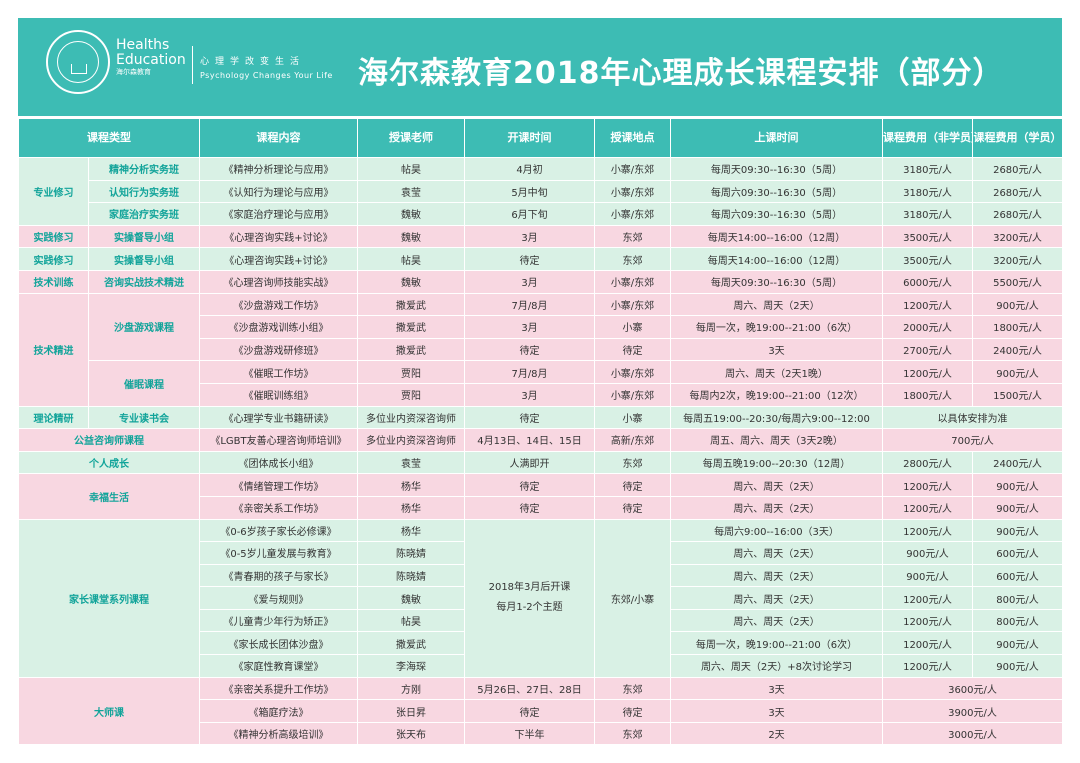 This screenshot has height=763, width=1080. I want to click on cell-time: 每周六9:00--16:00（3天）, so click(776, 530).